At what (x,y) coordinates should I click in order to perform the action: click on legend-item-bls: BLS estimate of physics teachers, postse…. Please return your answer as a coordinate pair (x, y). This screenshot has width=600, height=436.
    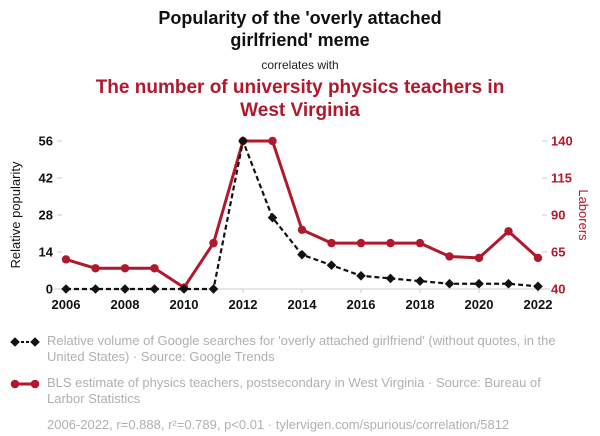
    Looking at the image, I should click on (300, 391).